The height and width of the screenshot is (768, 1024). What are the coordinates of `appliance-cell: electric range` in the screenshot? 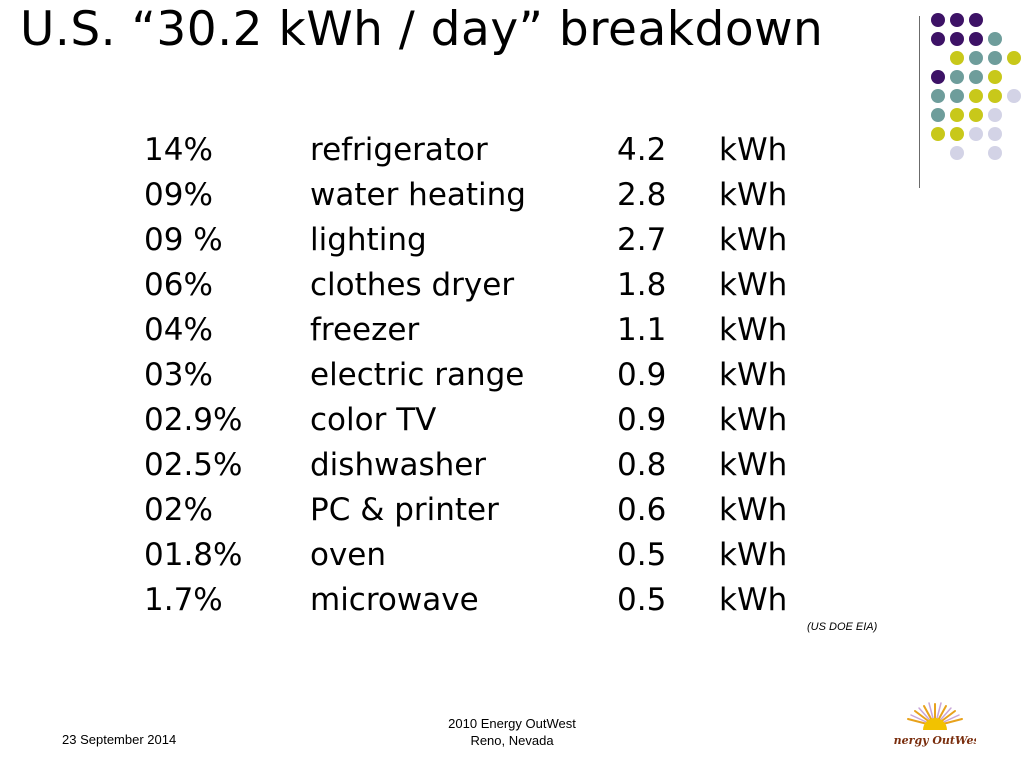 It's located at (417, 375).